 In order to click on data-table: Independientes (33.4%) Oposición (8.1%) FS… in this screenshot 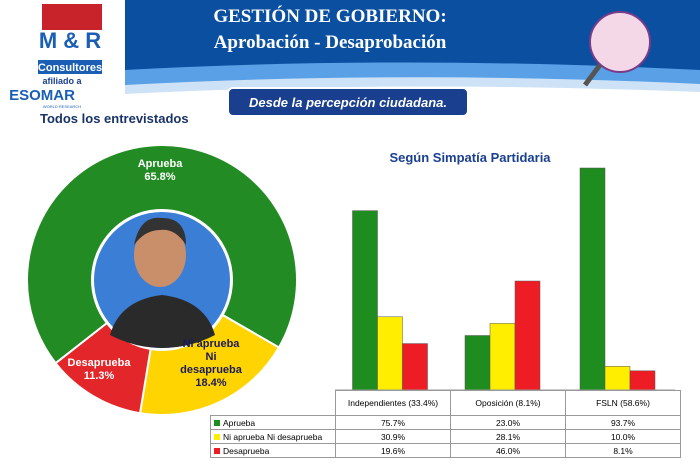, I will do `click(445, 424)`.